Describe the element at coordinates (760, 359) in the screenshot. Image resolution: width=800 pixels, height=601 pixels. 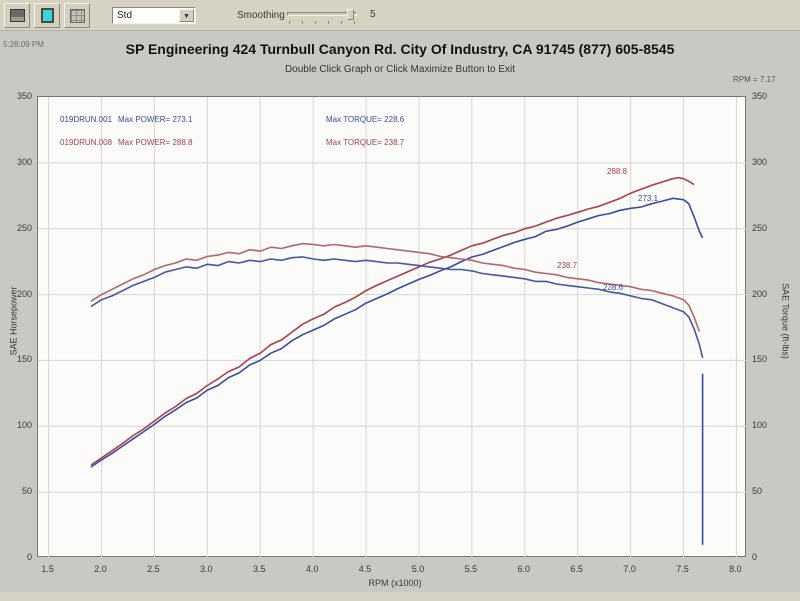
I see `y-tick-label-right: 150` at that location.